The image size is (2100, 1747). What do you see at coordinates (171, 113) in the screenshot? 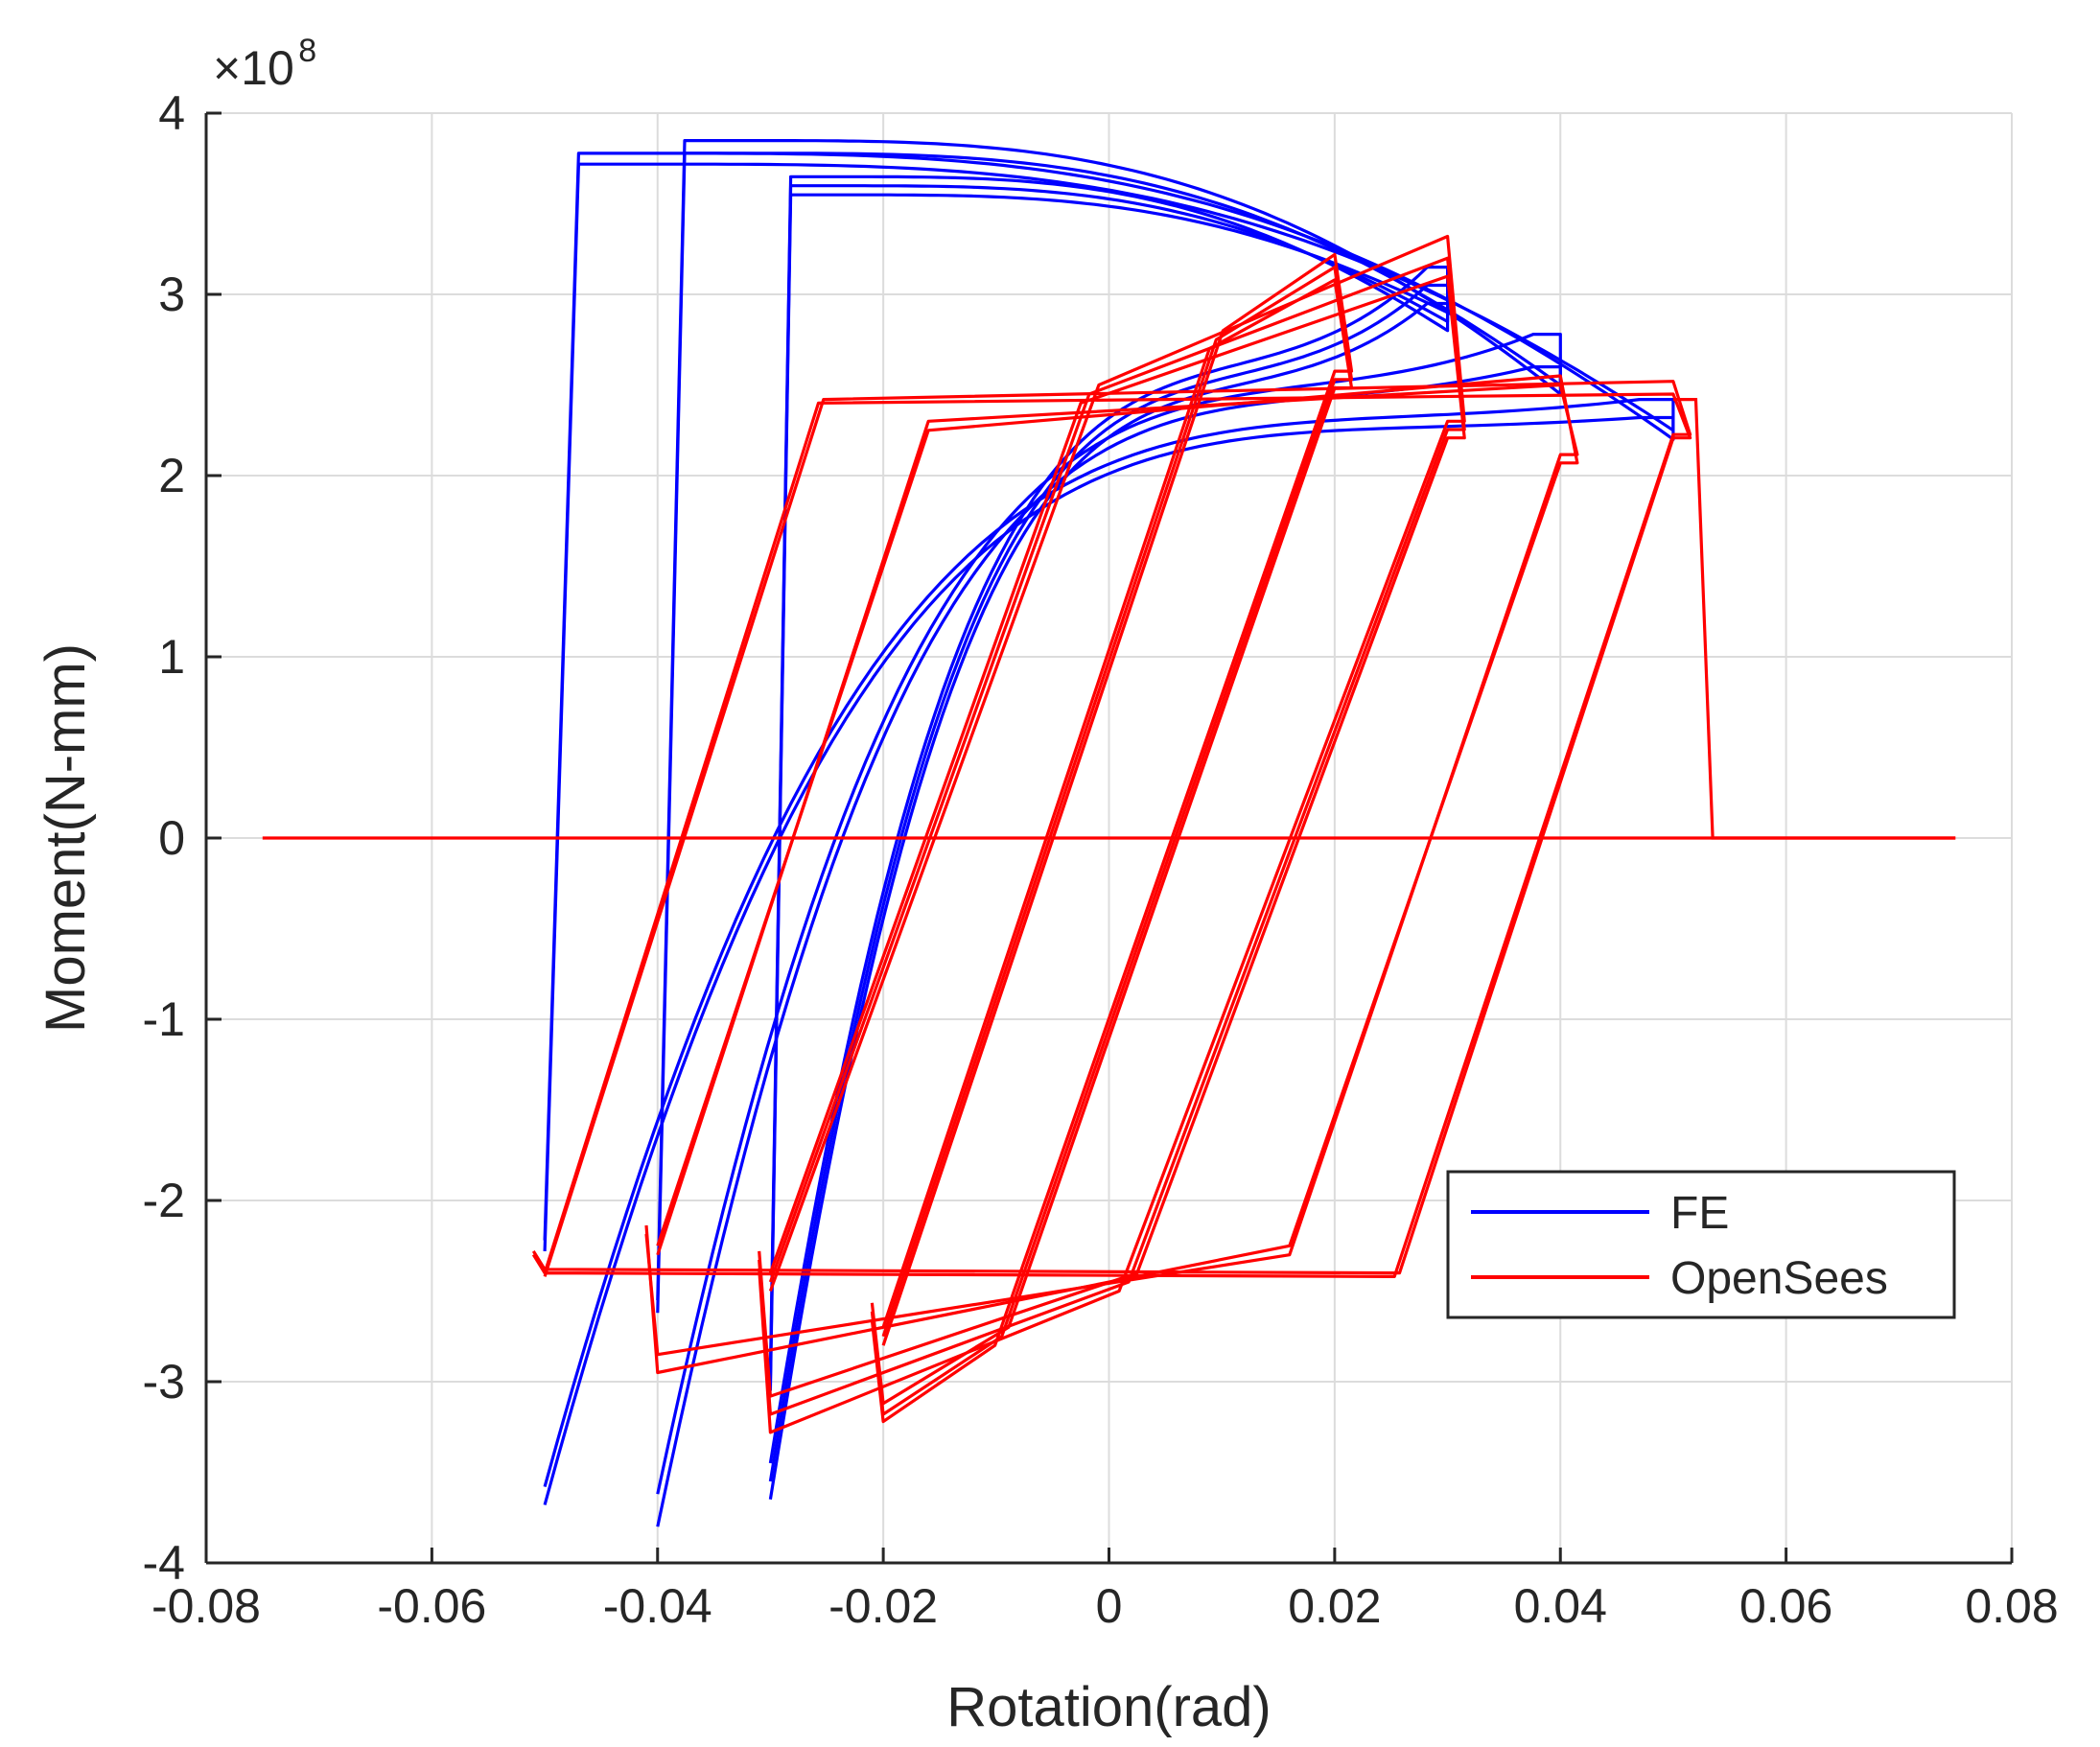
I see `y-tick-label: 4` at bounding box center [171, 113].